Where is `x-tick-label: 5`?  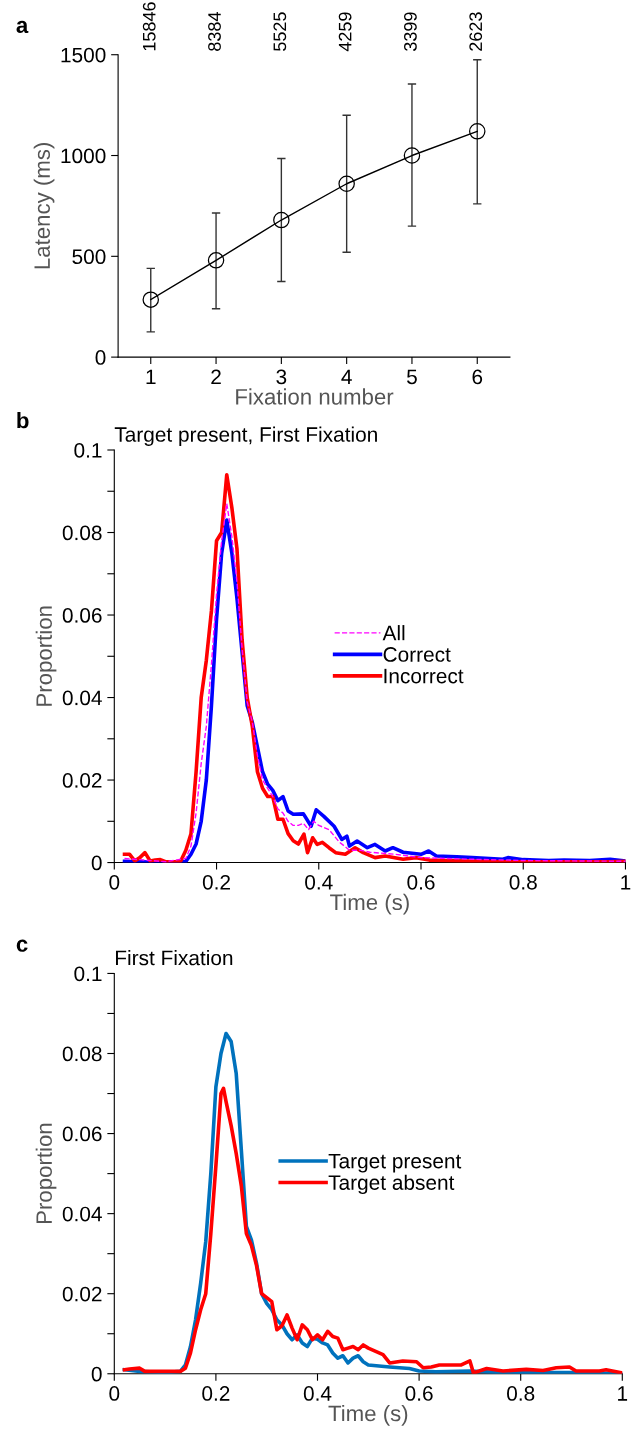
x-tick-label: 5 is located at coordinates (412, 377).